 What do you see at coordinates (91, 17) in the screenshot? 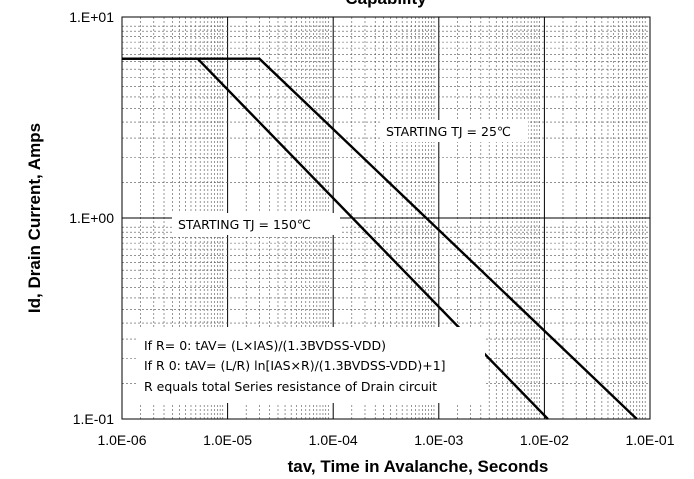
I see `y-tick-label: 1.E+01` at bounding box center [91, 17].